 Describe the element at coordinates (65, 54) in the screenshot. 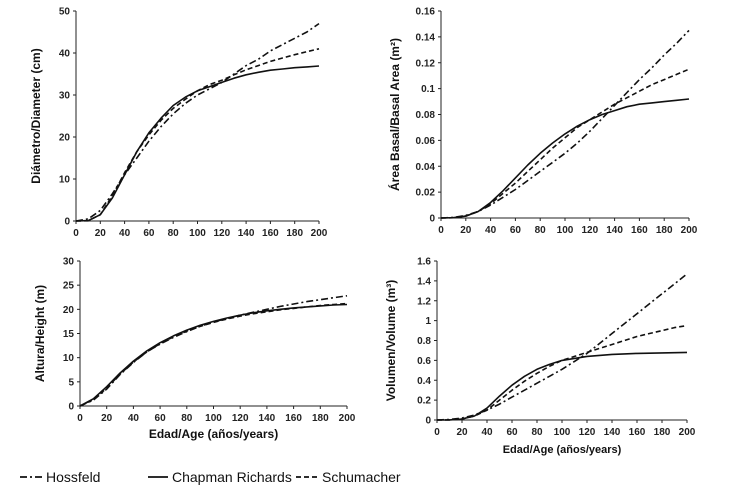

I see `y-tick-label: 40` at that location.